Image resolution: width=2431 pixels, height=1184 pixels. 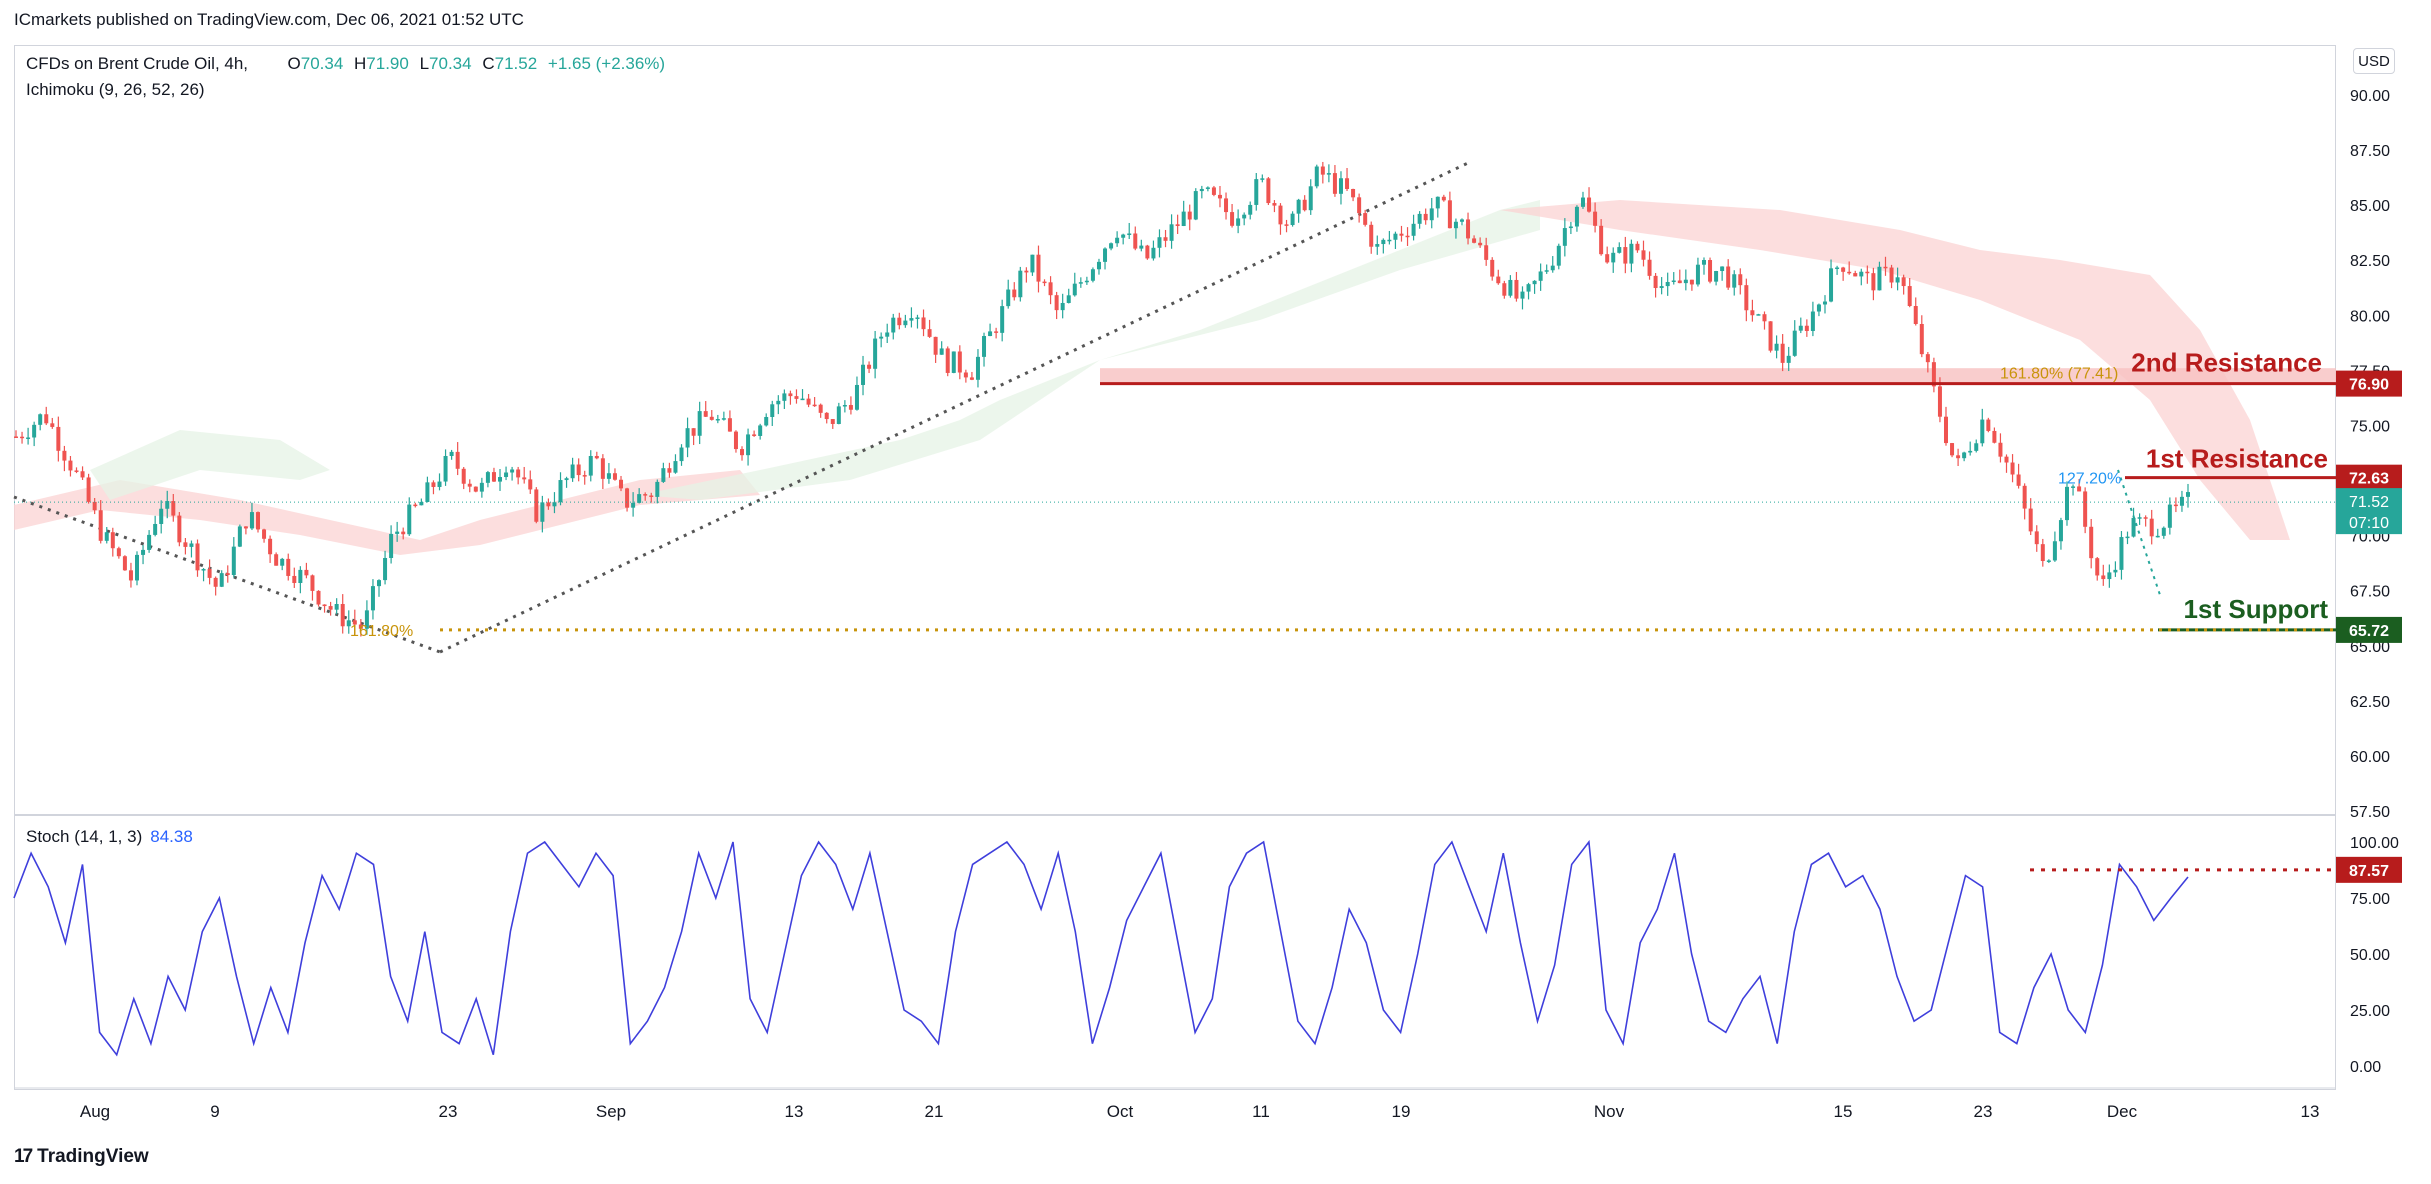 What do you see at coordinates (2374, 61) in the screenshot?
I see `currency-button: USD` at bounding box center [2374, 61].